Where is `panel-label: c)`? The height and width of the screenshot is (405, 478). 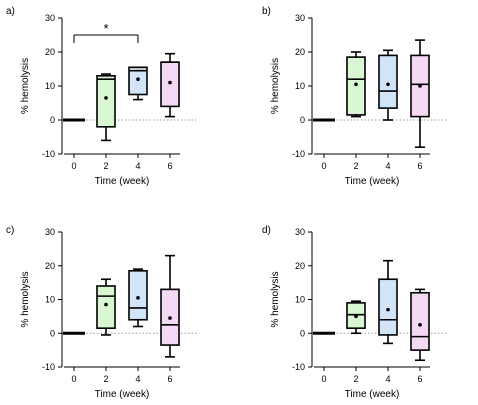
panel-label: c) is located at coordinates (10, 230).